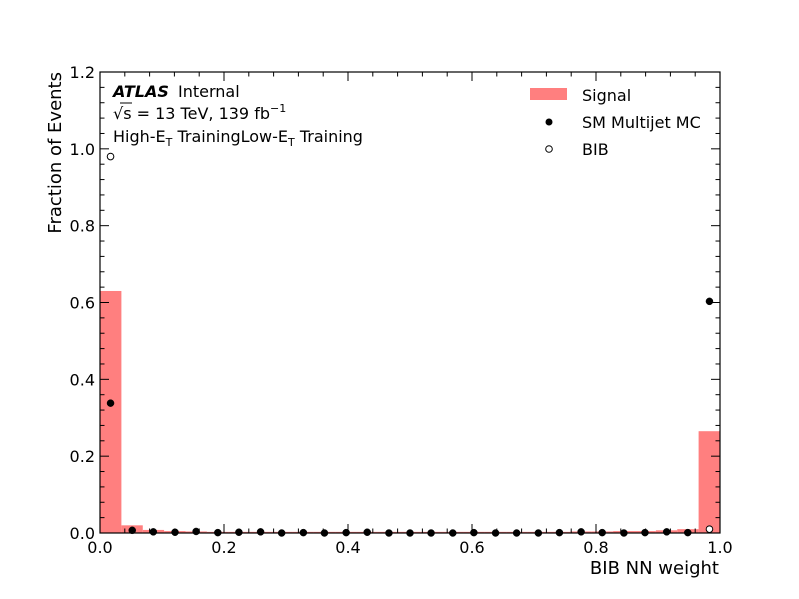 This screenshot has width=799, height=599. I want to click on x-tick-label: 0.6, so click(471, 547).